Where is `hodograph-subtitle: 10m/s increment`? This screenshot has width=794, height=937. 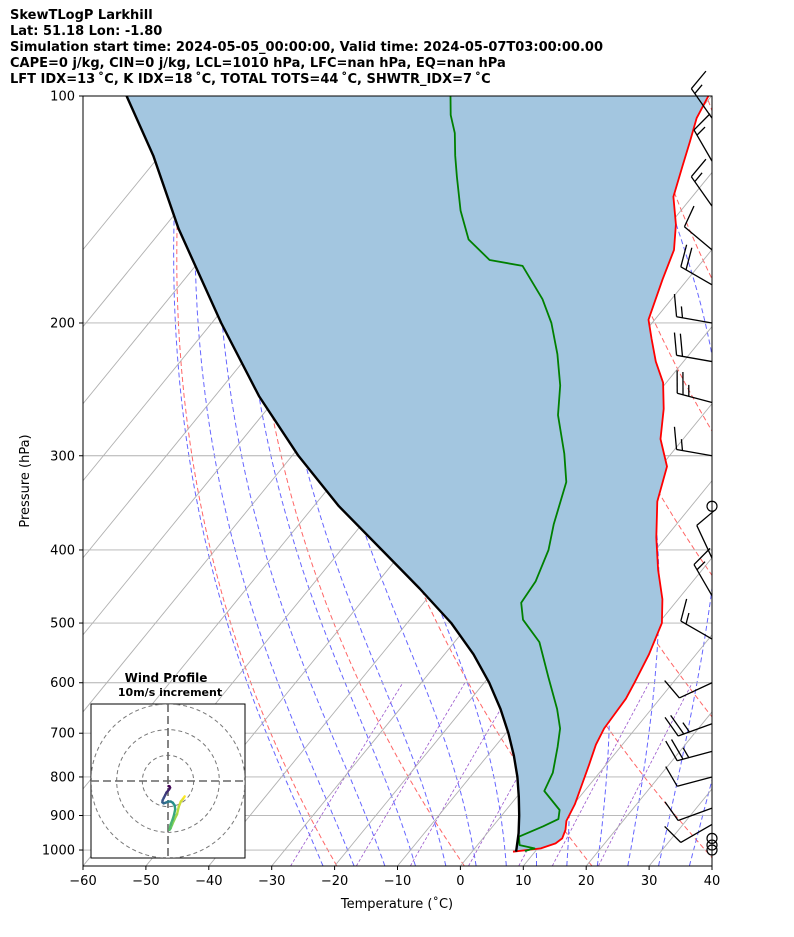 hodograph-subtitle: 10m/s increment is located at coordinates (170, 692).